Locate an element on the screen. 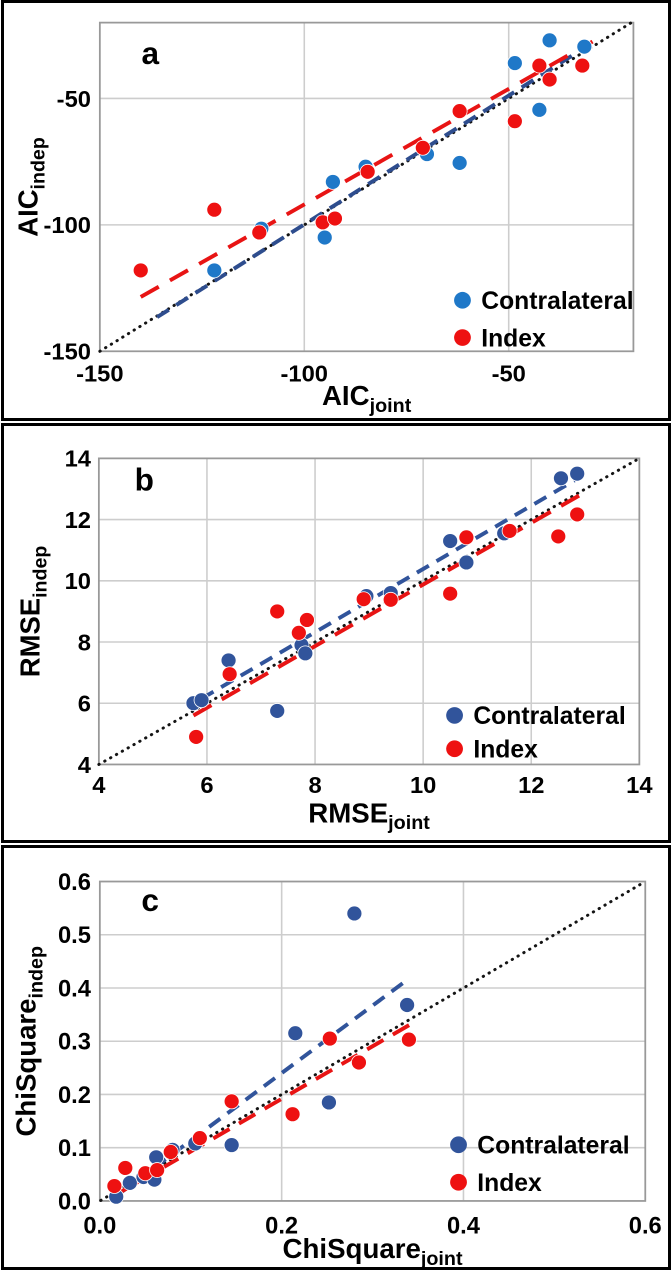 Image resolution: width=672 pixels, height=1272 pixels. y-tick-label: 12 is located at coordinates (78, 521).